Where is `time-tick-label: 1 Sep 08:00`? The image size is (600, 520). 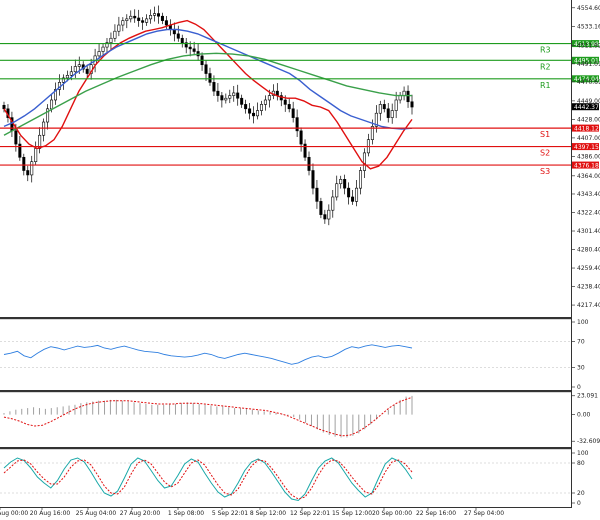
time-tick-label: 1 Sep 08:00 is located at coordinates (186, 513).